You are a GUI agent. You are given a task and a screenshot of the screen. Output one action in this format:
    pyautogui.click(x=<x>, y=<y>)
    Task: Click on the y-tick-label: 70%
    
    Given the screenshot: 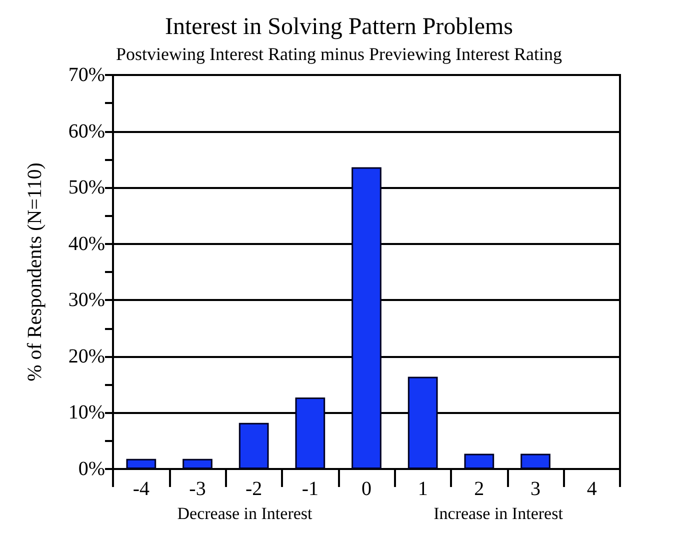 What is the action you would take?
    pyautogui.click(x=86, y=75)
    